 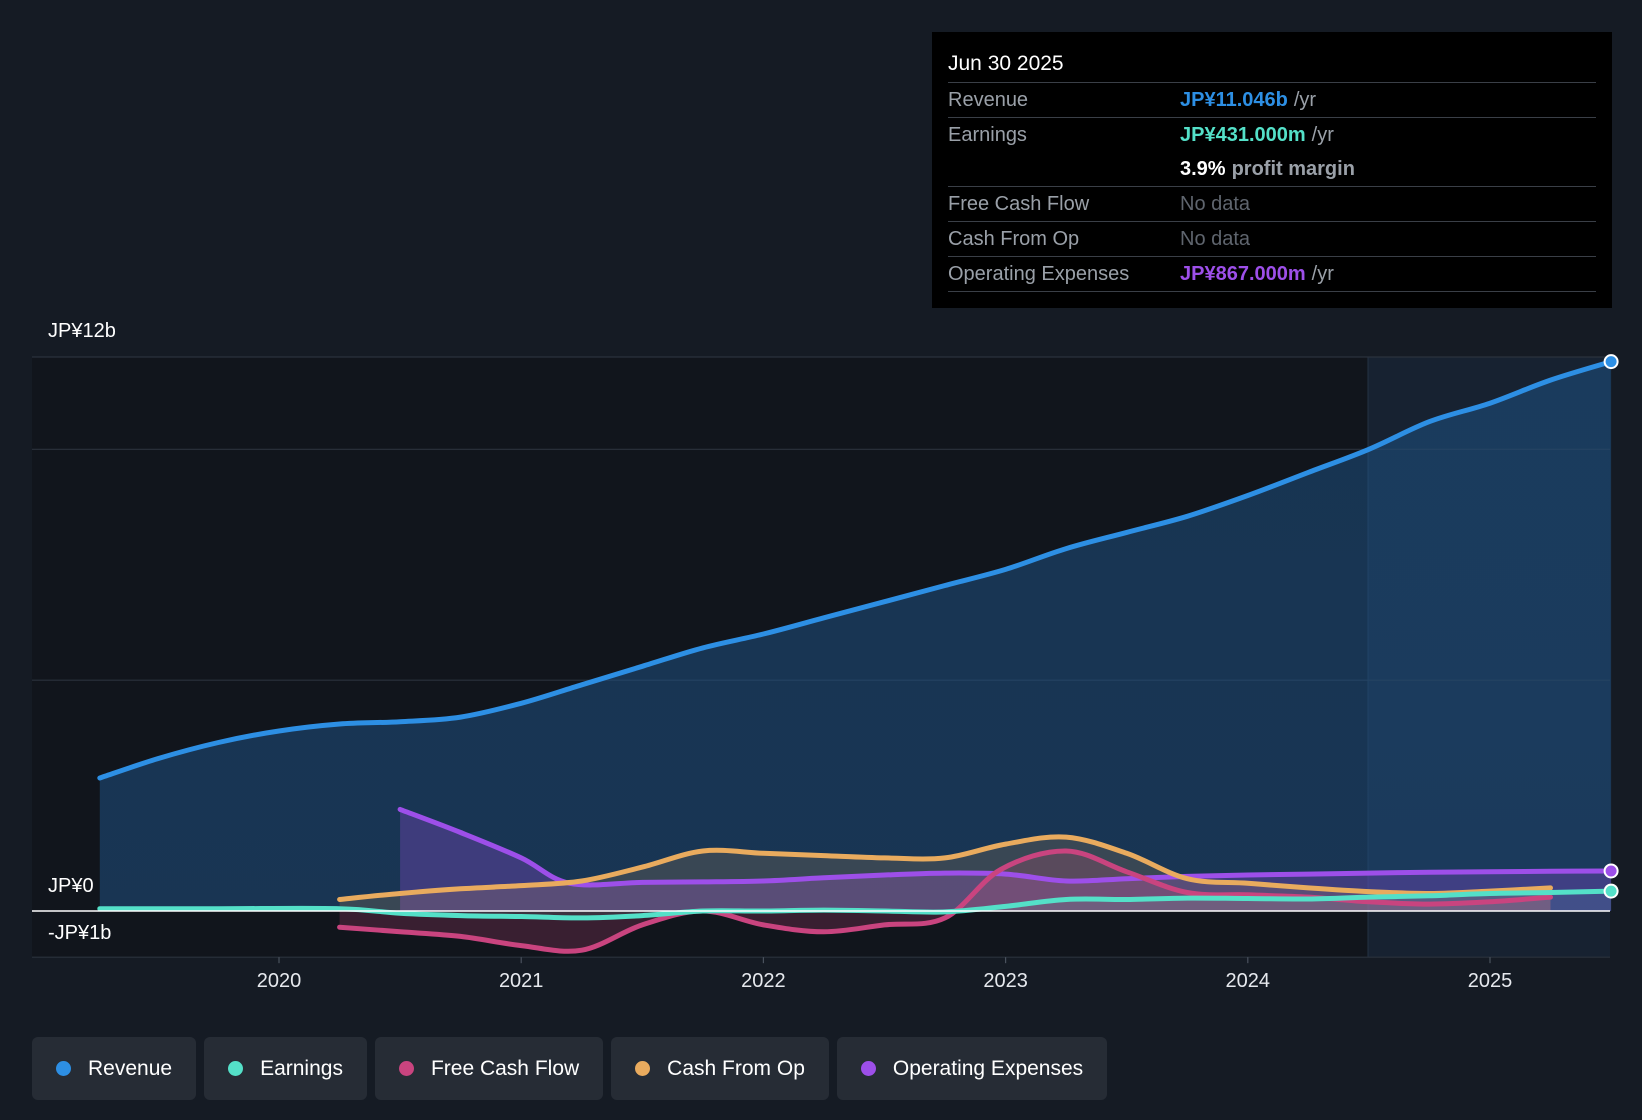 I want to click on tooltip-unit: profit margin, so click(x=1293, y=169).